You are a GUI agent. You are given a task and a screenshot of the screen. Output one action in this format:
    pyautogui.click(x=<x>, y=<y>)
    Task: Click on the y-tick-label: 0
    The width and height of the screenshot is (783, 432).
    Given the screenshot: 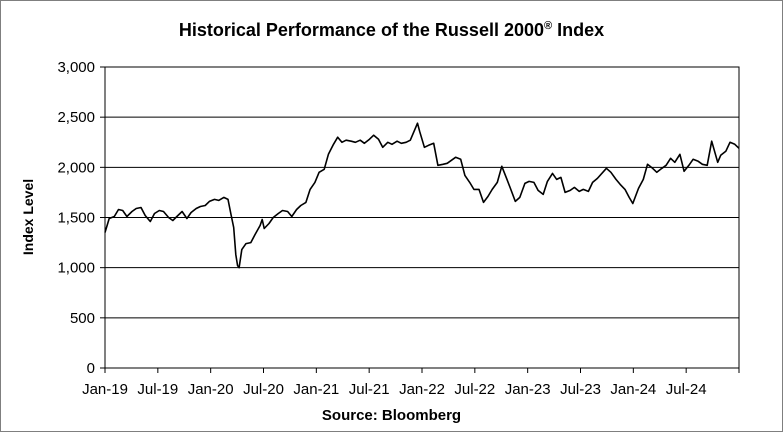 What is the action you would take?
    pyautogui.click(x=91, y=368)
    